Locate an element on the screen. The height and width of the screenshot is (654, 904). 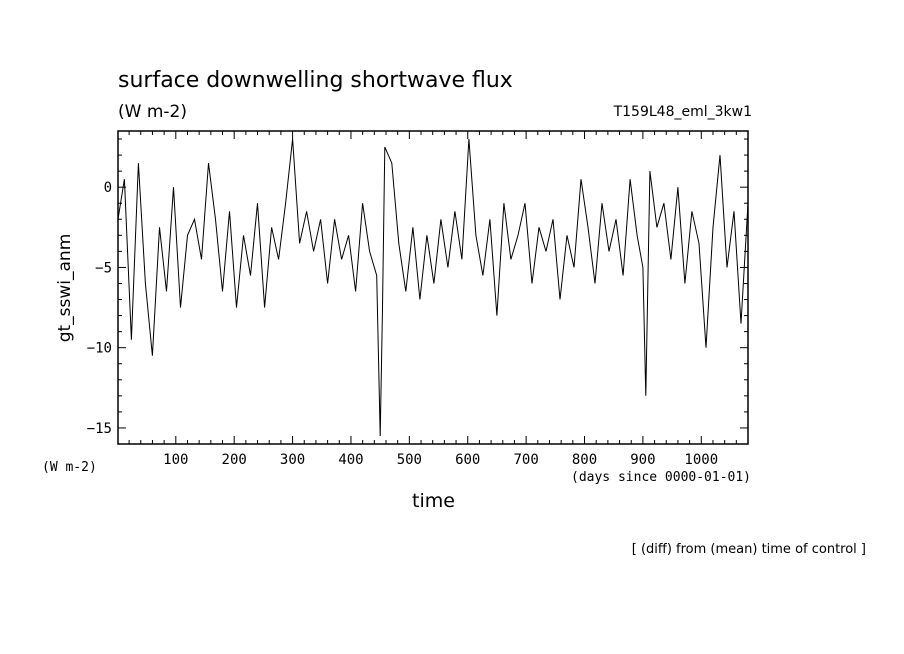
x-tick-label: 400 is located at coordinates (350, 460).